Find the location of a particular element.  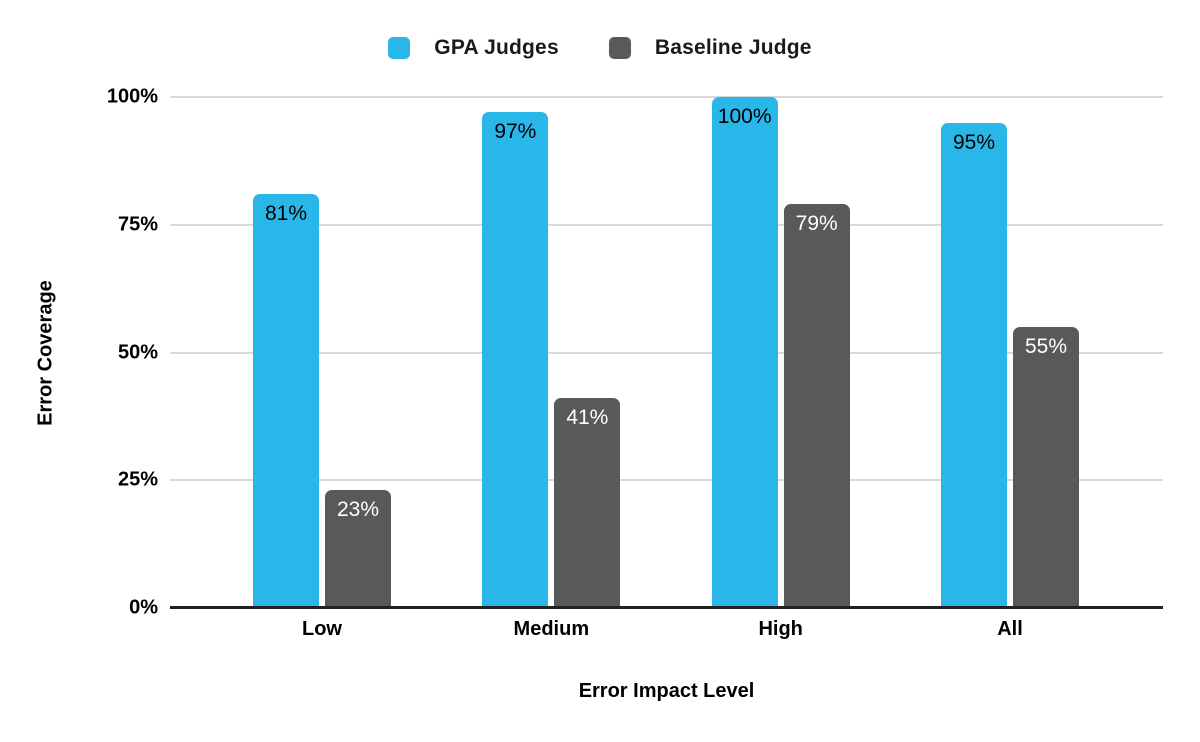

y-tick-label: 75% is located at coordinates (137, 224).